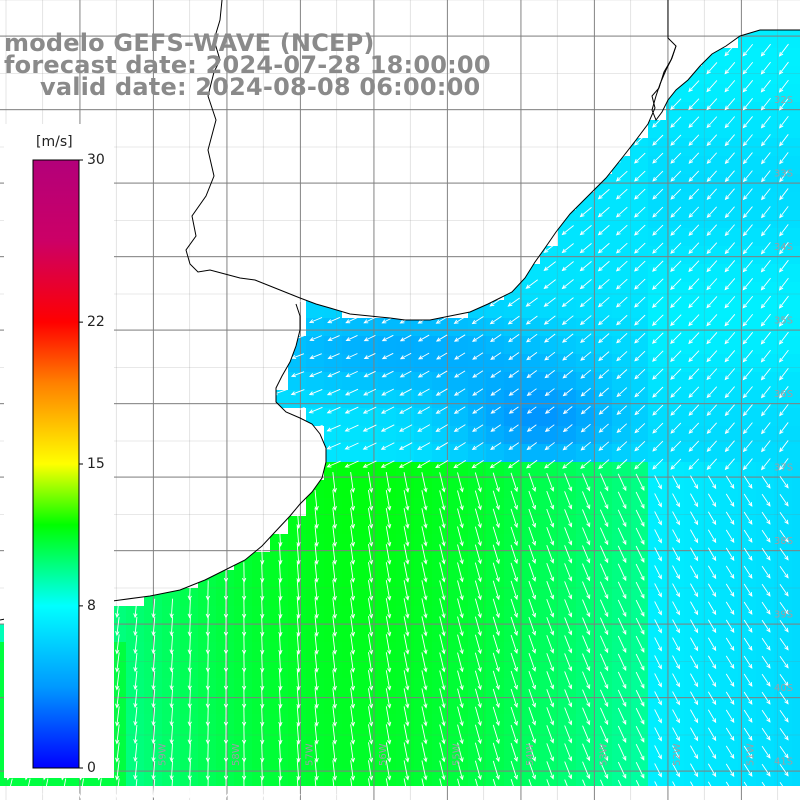  What do you see at coordinates (783, 615) in the screenshot?
I see `latitude-label: 39S` at bounding box center [783, 615].